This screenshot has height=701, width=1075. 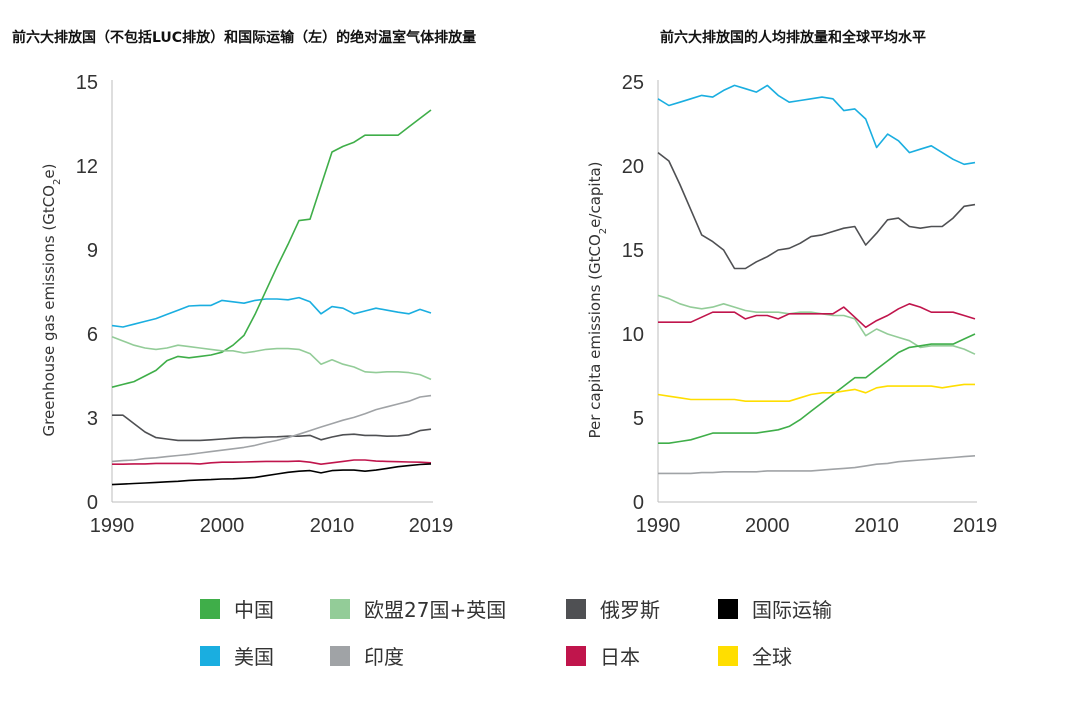 I want to click on y-tick-label: 10, so click(x=633, y=335).